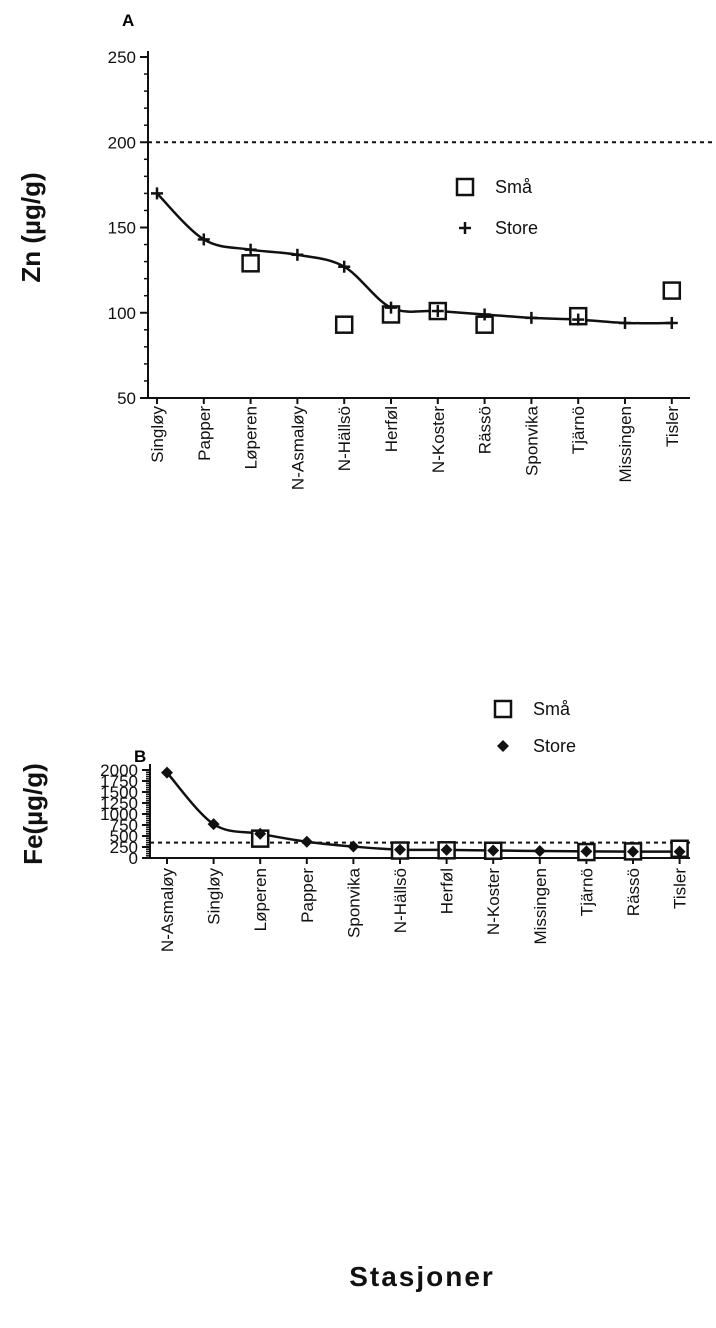 The width and height of the screenshot is (716, 1328). Describe the element at coordinates (119, 781) in the screenshot. I see `y-tick-label: 1750` at that location.